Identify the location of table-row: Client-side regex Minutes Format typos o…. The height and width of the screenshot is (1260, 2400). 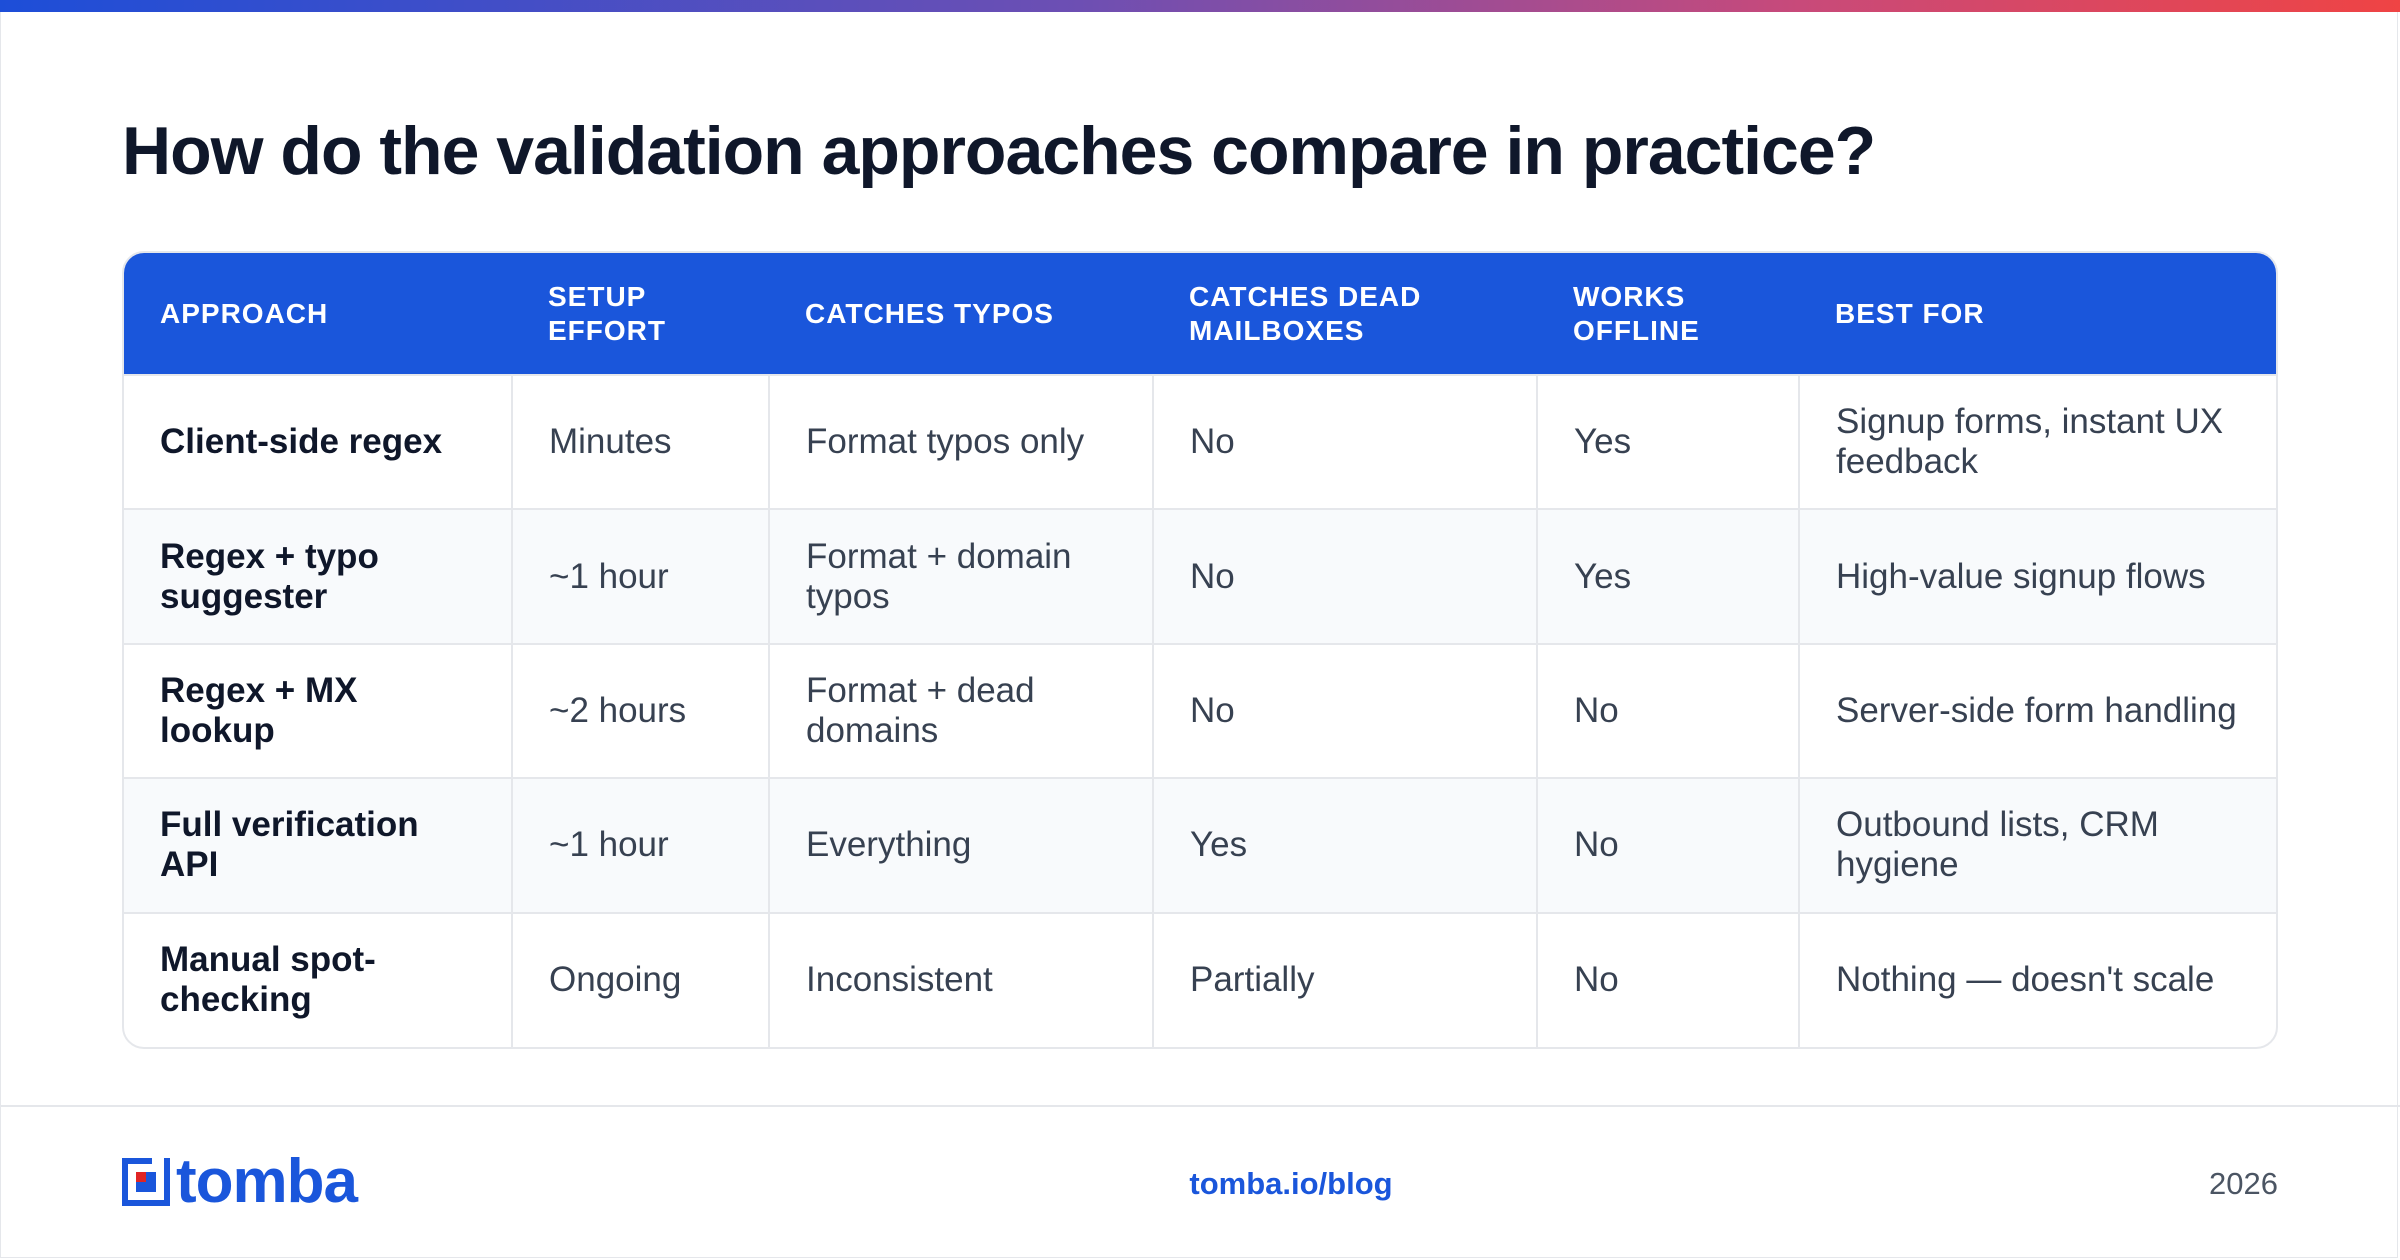
(1200, 441).